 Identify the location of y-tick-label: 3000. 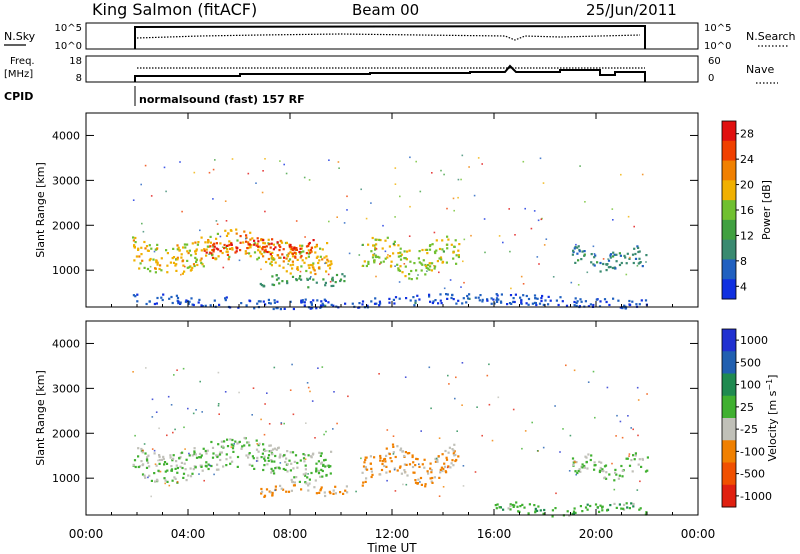
(66, 388).